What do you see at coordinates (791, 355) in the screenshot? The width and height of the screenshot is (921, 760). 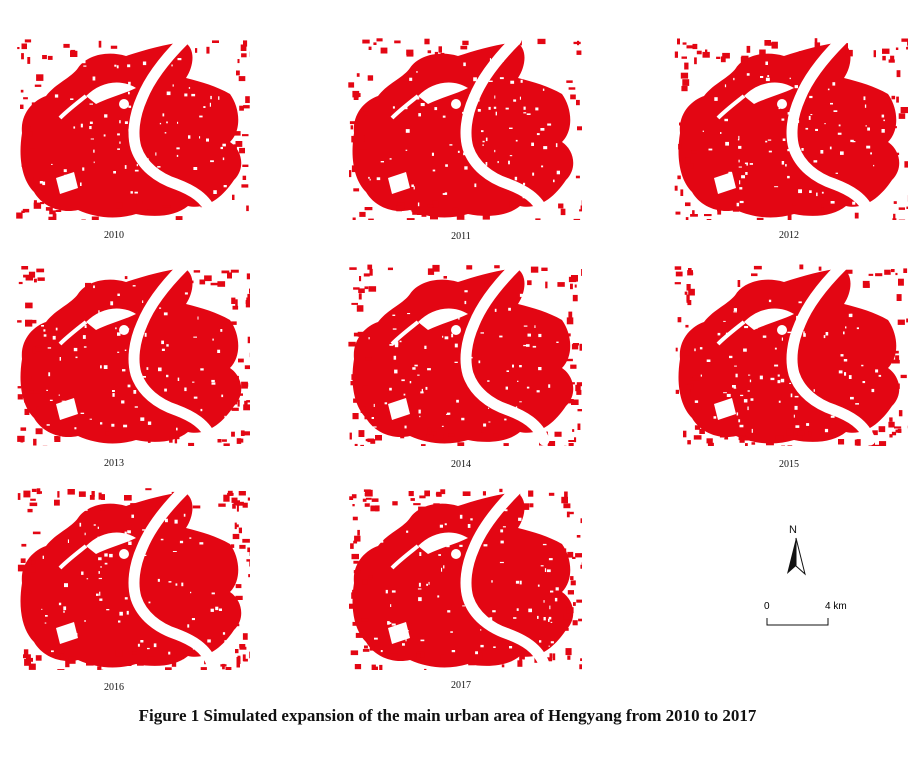 I see `urban-area-map` at bounding box center [791, 355].